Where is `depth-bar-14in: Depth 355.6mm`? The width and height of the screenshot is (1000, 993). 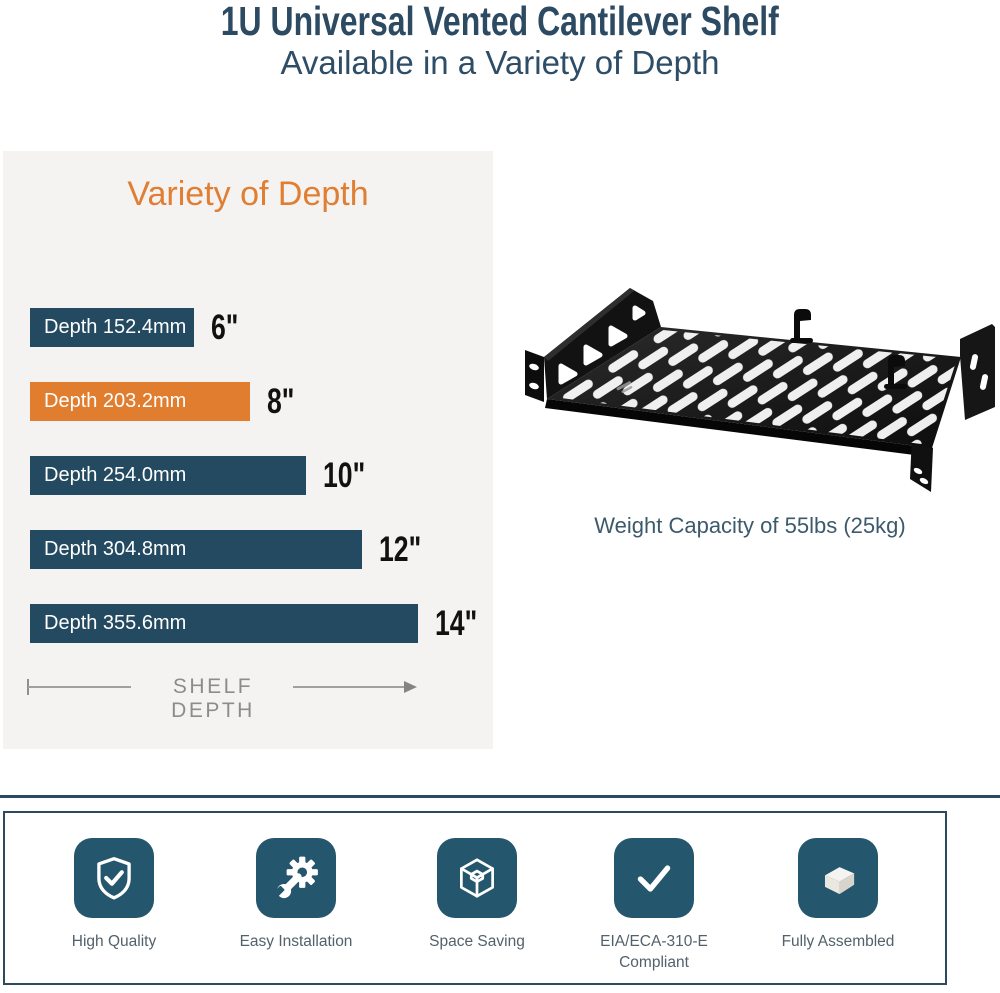 depth-bar-14in: Depth 355.6mm is located at coordinates (224, 623).